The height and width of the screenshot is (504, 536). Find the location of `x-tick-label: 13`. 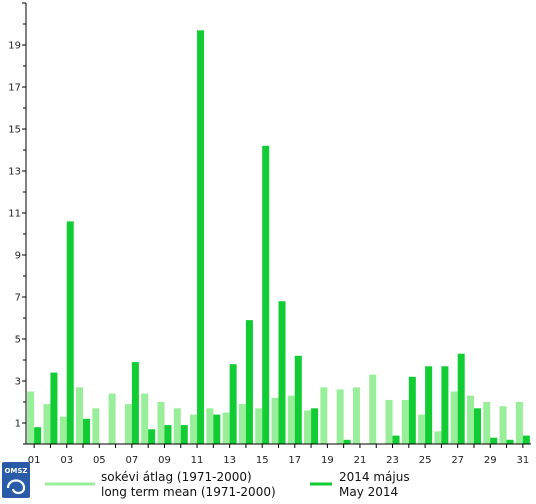

x-tick-label: 13 is located at coordinates (229, 460).